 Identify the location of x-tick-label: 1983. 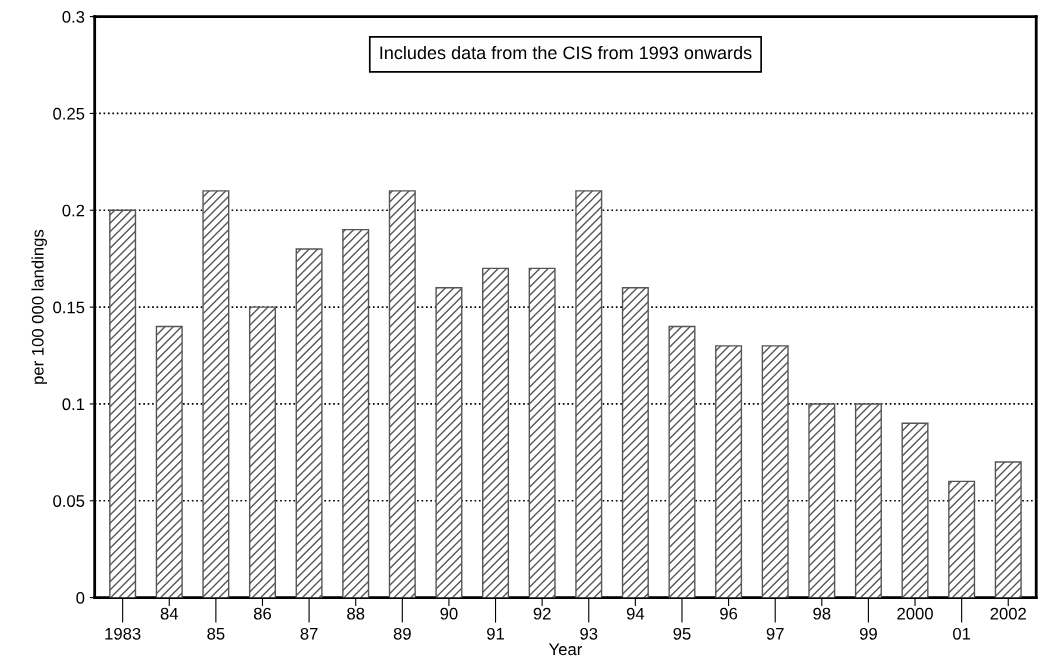
(123, 633).